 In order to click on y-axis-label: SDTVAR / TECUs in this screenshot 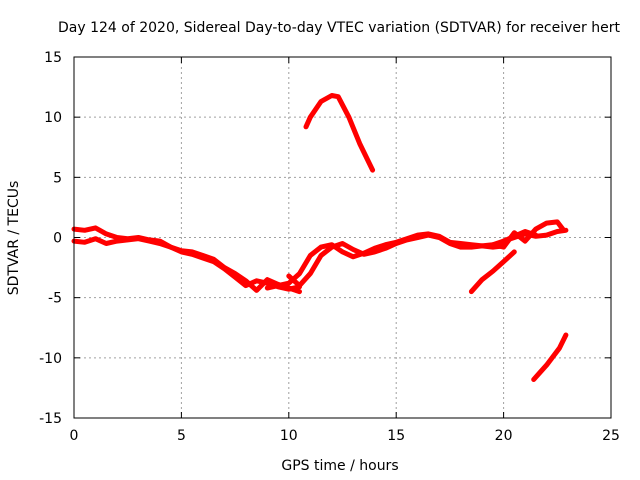, I will do `click(14, 238)`.